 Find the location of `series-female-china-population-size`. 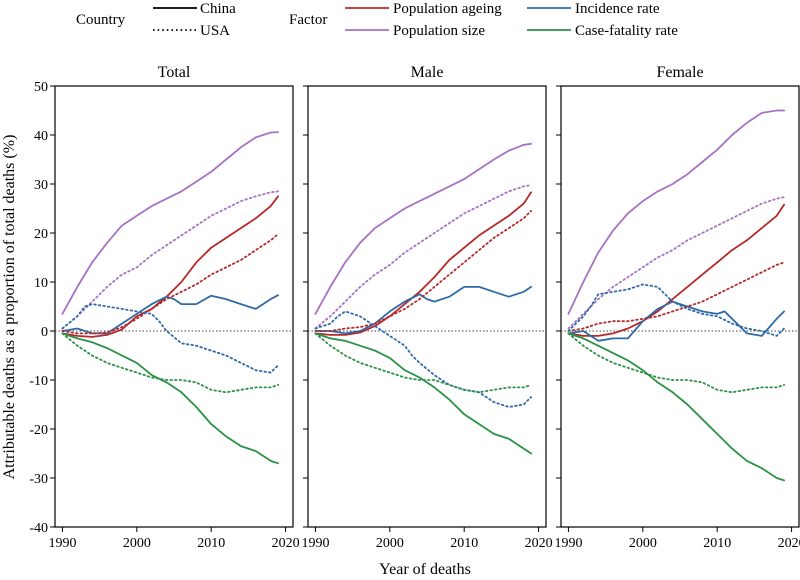

series-female-china-population-size is located at coordinates (676, 212).